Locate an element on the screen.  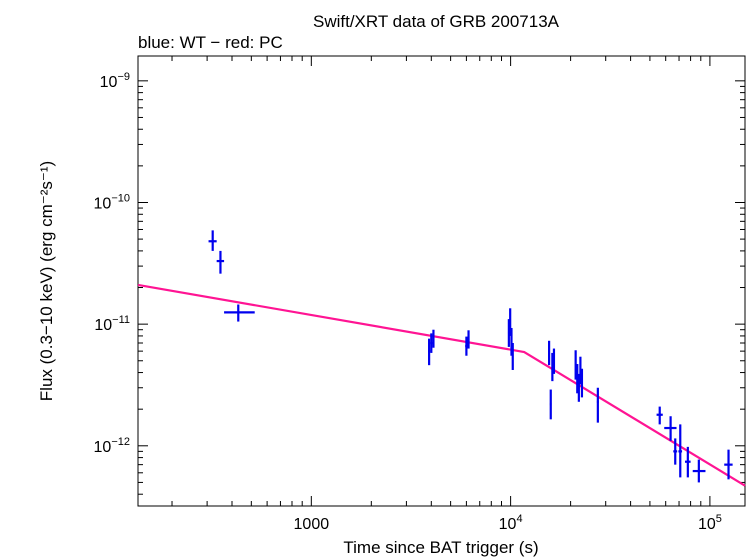
y-tick-label: 10−12 is located at coordinates (112, 446).